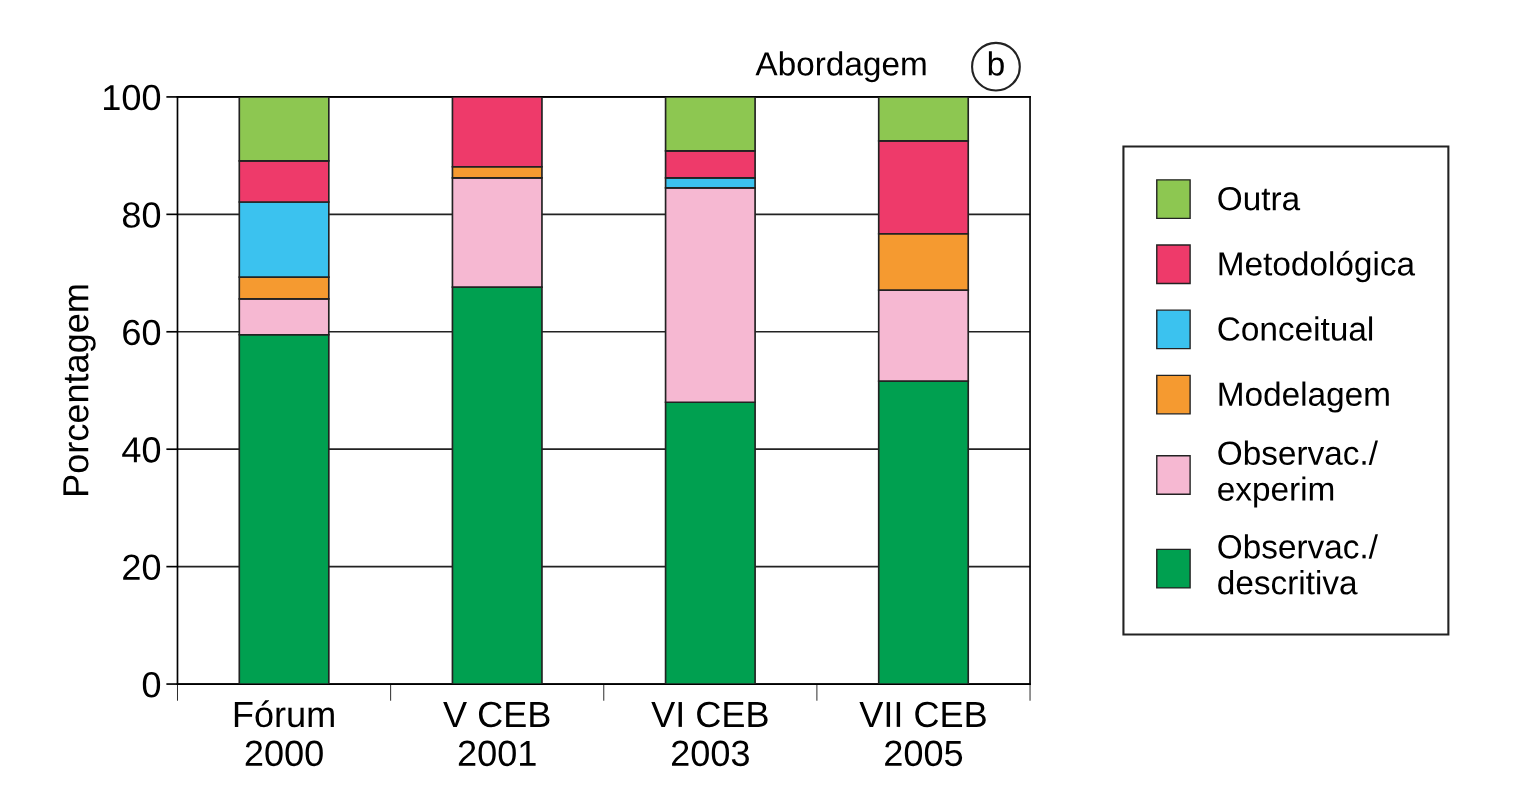  I want to click on chart-title: Abordagem, so click(840, 67).